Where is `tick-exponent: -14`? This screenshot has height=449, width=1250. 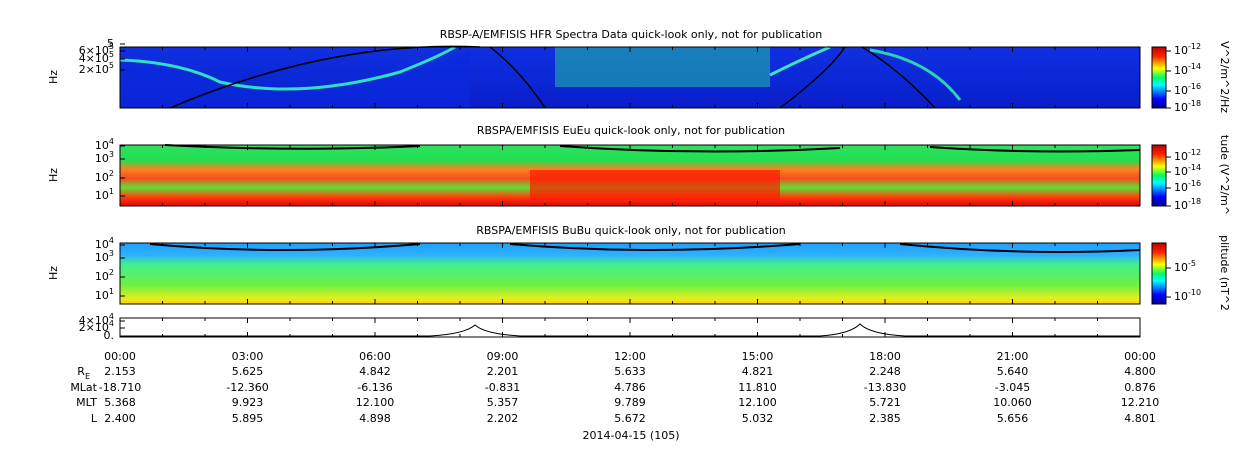 tick-exponent: -14 is located at coordinates (1194, 167).